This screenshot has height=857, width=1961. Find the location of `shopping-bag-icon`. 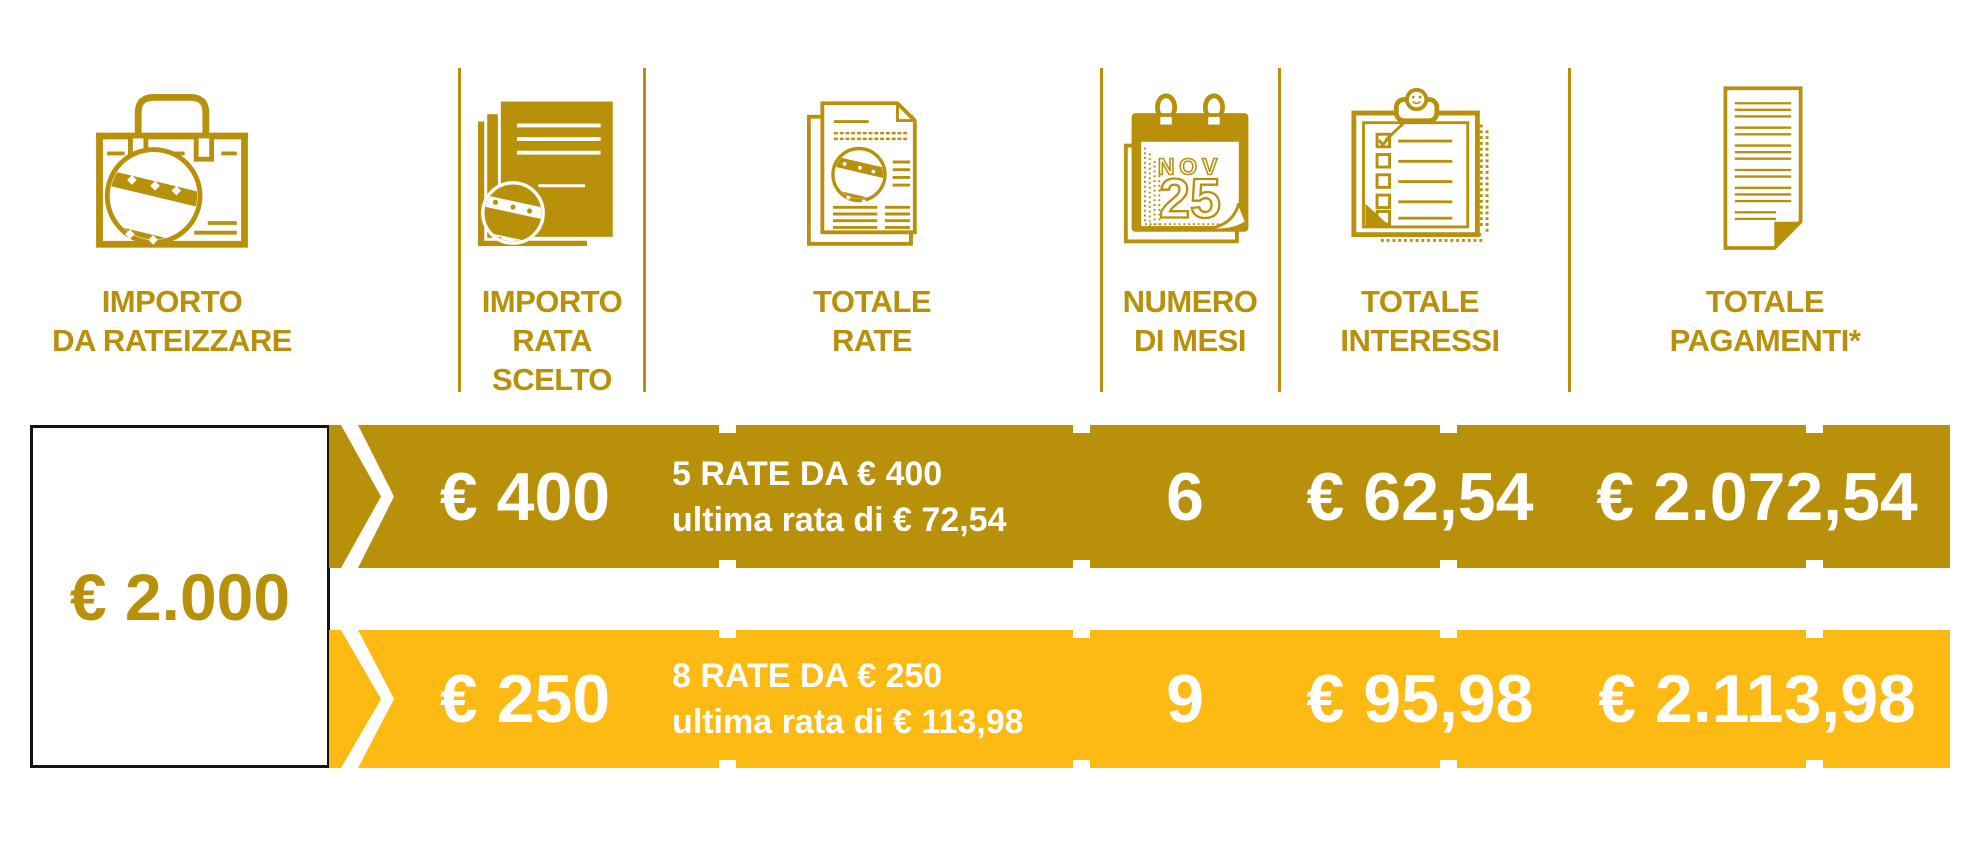

shopping-bag-icon is located at coordinates (172, 165).